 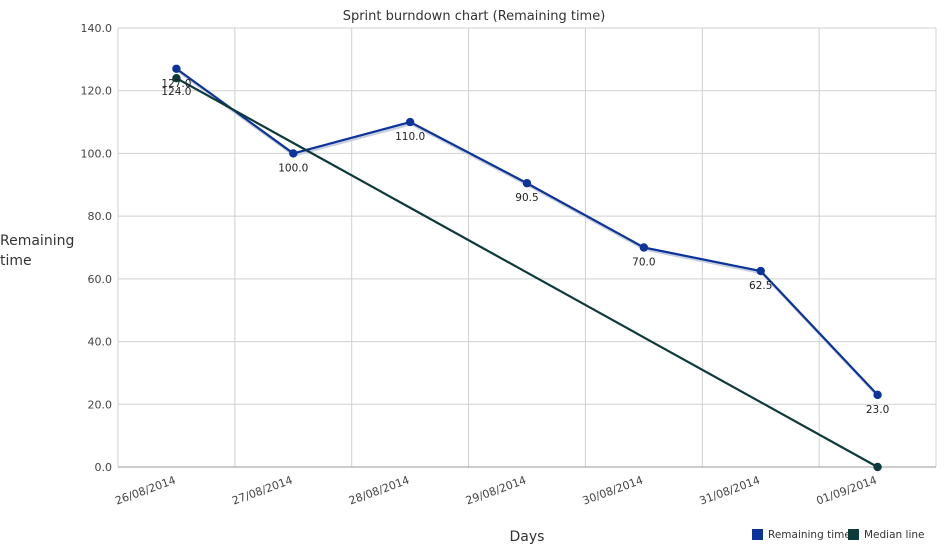 What do you see at coordinates (643, 263) in the screenshot?
I see `data-label: 70.0` at bounding box center [643, 263].